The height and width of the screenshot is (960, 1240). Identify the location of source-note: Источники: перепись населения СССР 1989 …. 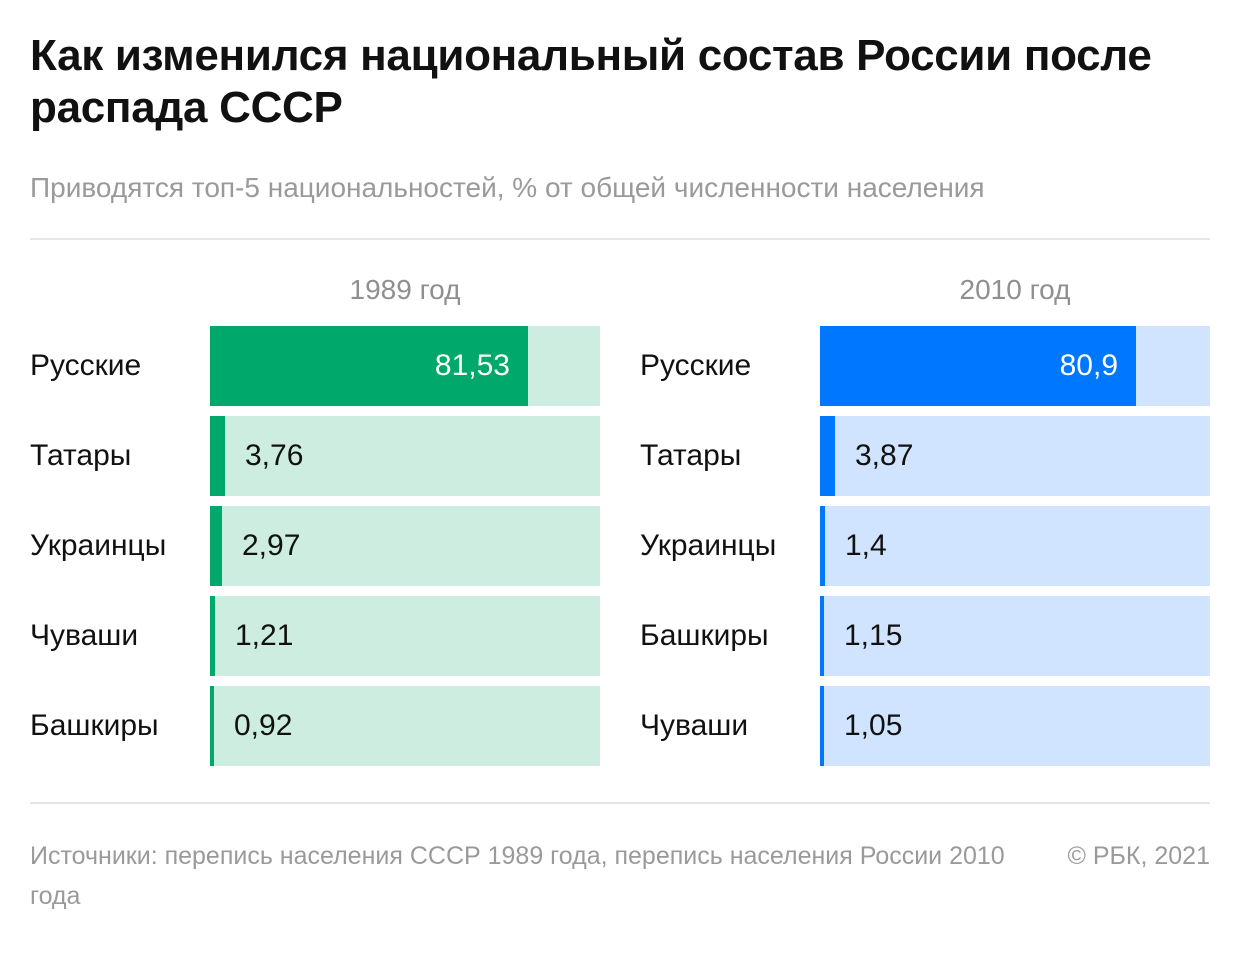
(517, 876).